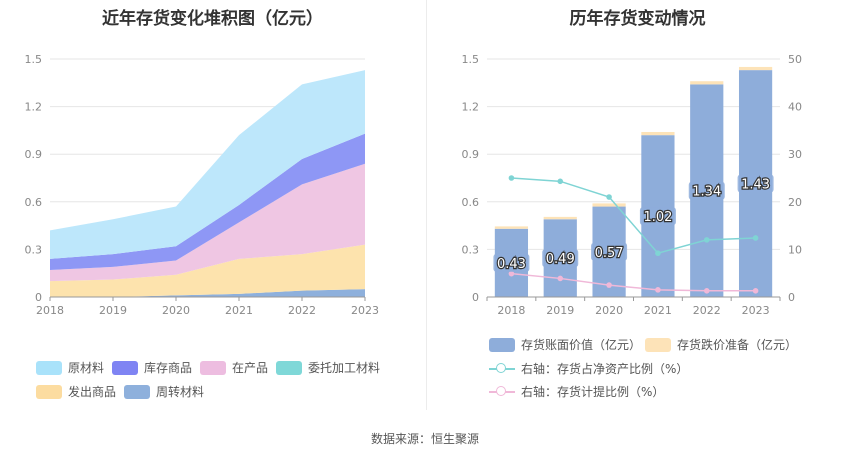  I want to click on data-label: 1.02, so click(657, 217).